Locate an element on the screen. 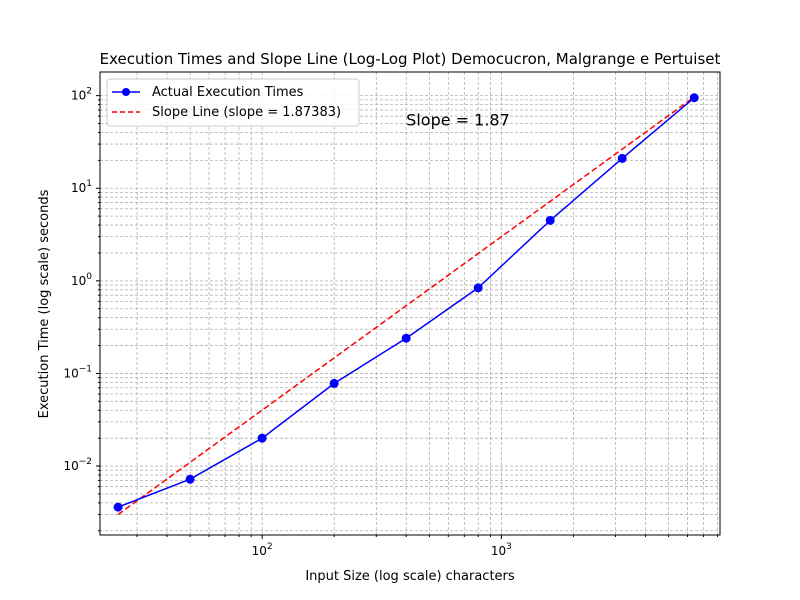 This screenshot has height=600, width=800. y-tick-label: 10¹ is located at coordinates (81, 187).